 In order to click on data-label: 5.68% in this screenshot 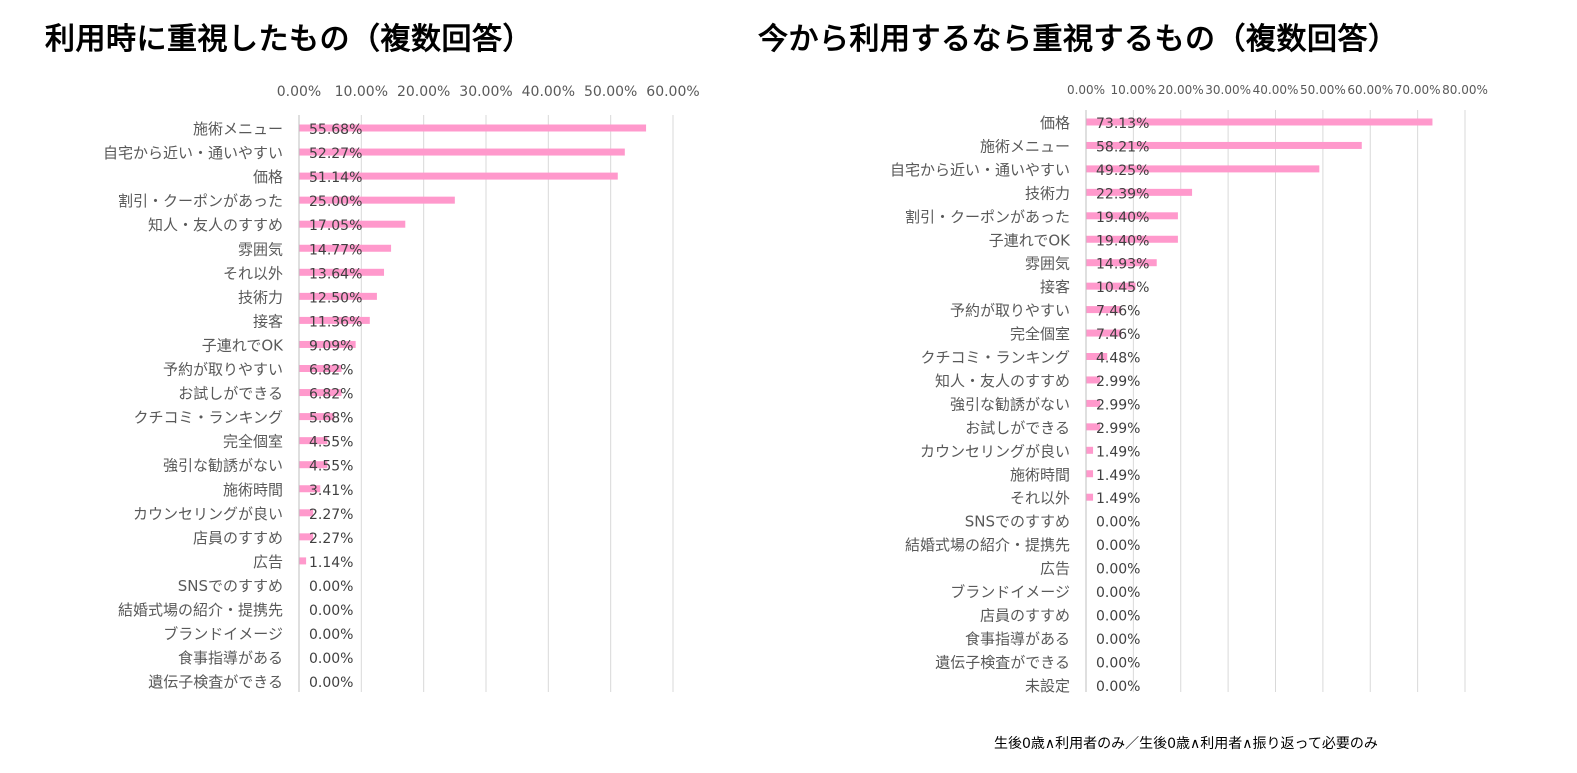, I will do `click(331, 419)`.